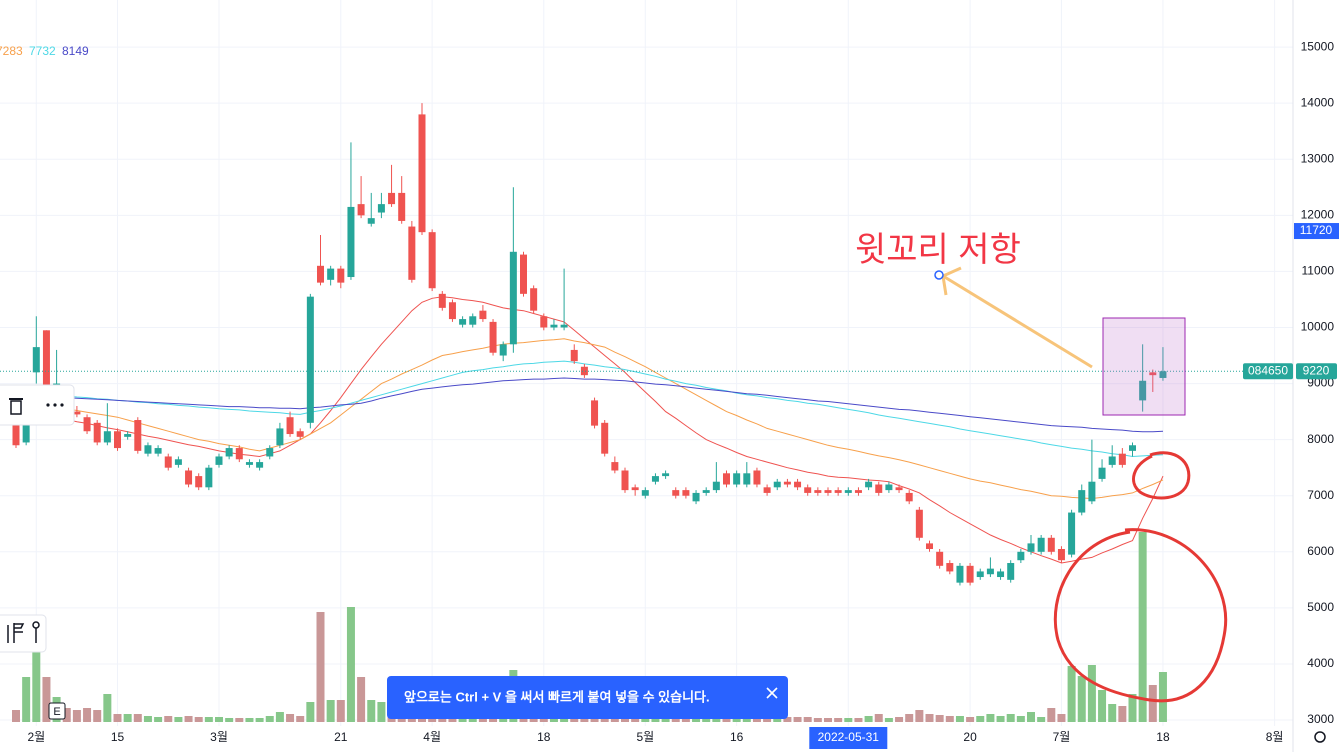  What do you see at coordinates (772, 693) in the screenshot?
I see `toast-close` at bounding box center [772, 693].